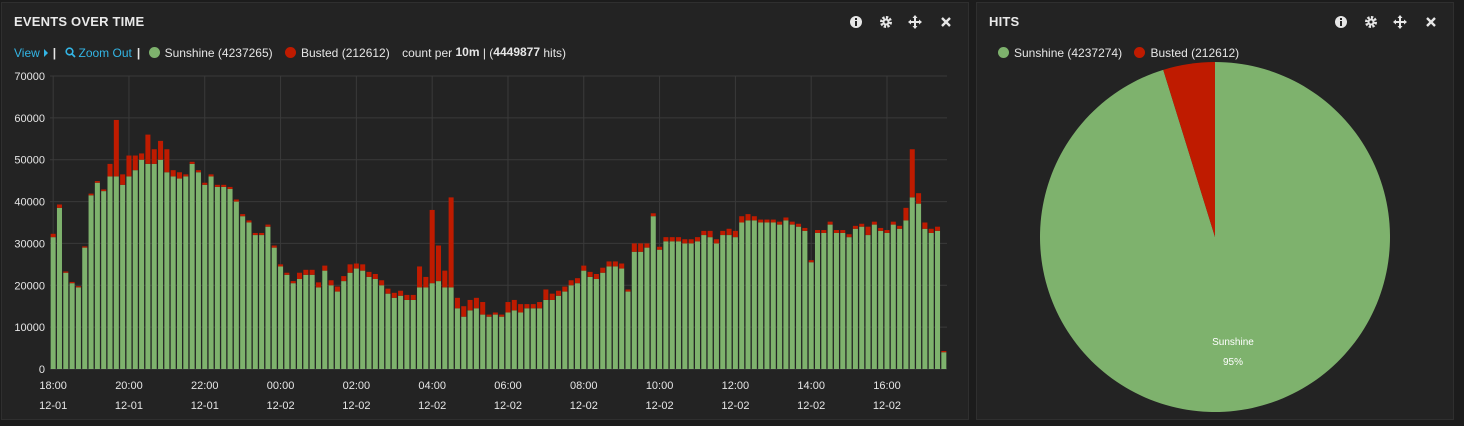 This screenshot has height=426, width=1464. Describe the element at coordinates (856, 22) in the screenshot. I see `info-icon` at that location.